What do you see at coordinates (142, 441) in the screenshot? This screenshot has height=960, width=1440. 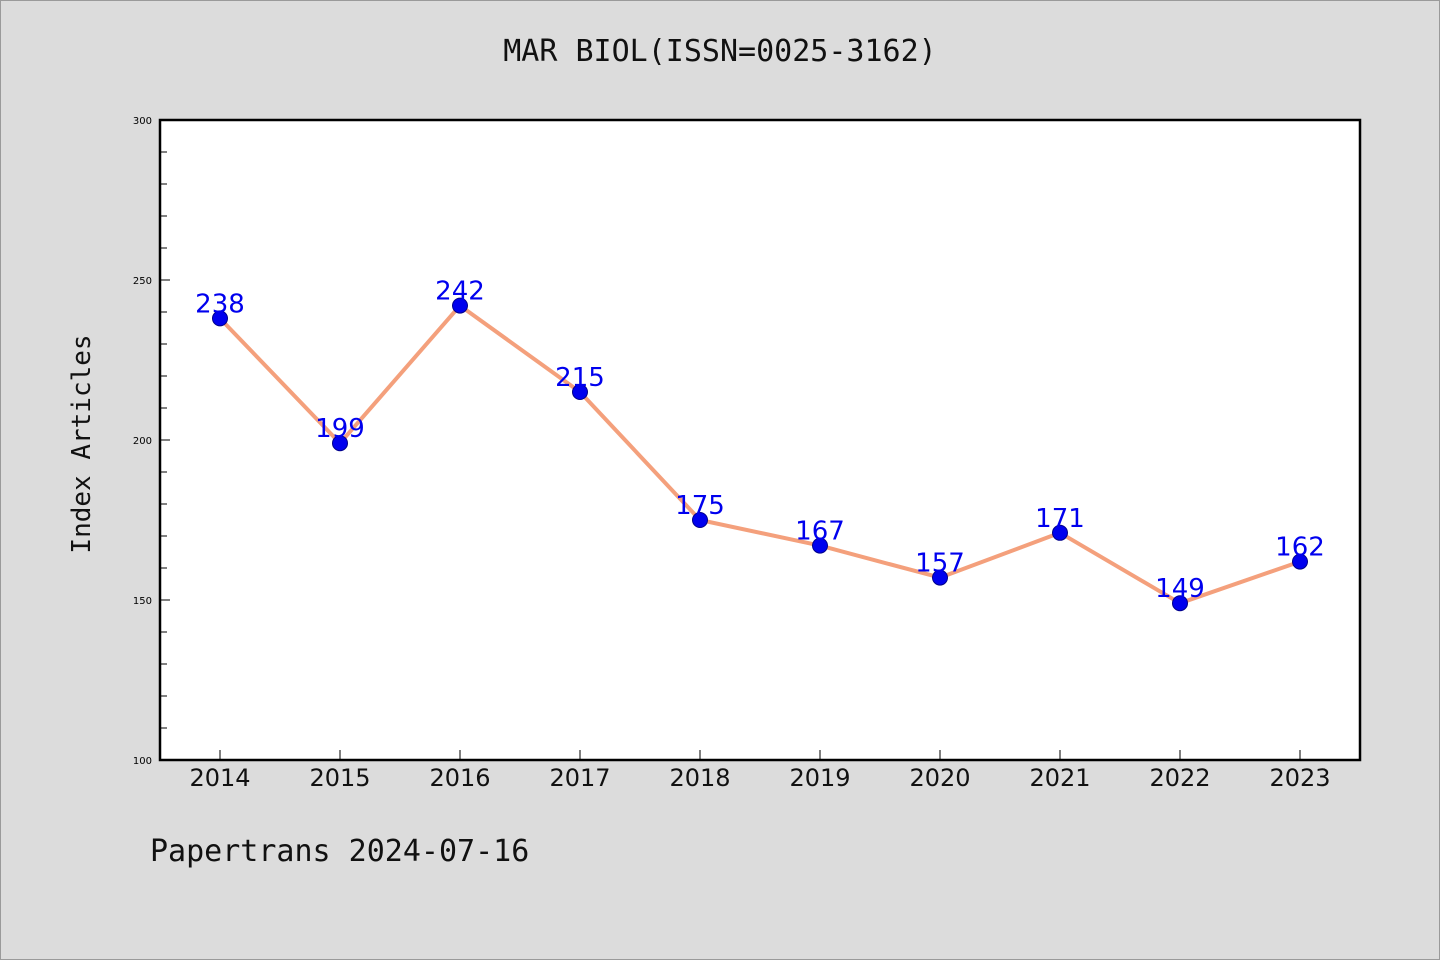 I see `y-tick-label: 200` at bounding box center [142, 441].